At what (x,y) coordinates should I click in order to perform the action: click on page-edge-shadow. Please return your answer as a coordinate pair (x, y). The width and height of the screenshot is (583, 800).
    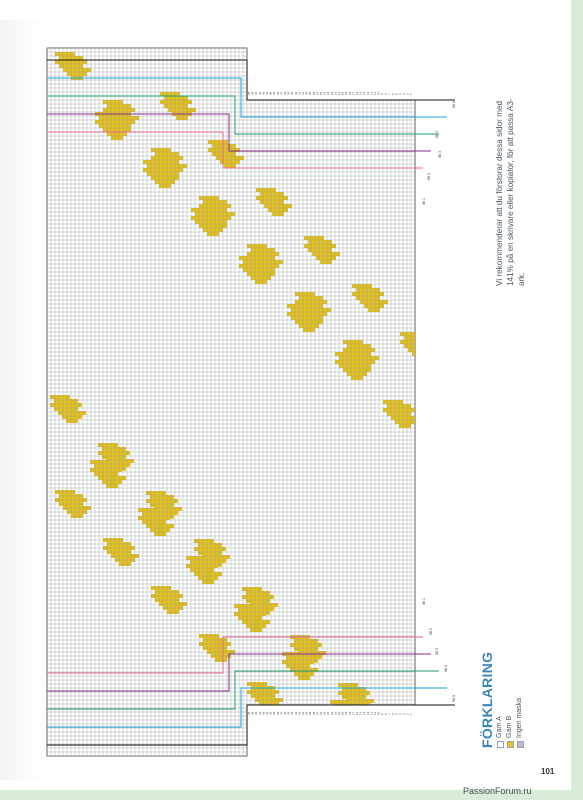
    Looking at the image, I should click on (23, 400).